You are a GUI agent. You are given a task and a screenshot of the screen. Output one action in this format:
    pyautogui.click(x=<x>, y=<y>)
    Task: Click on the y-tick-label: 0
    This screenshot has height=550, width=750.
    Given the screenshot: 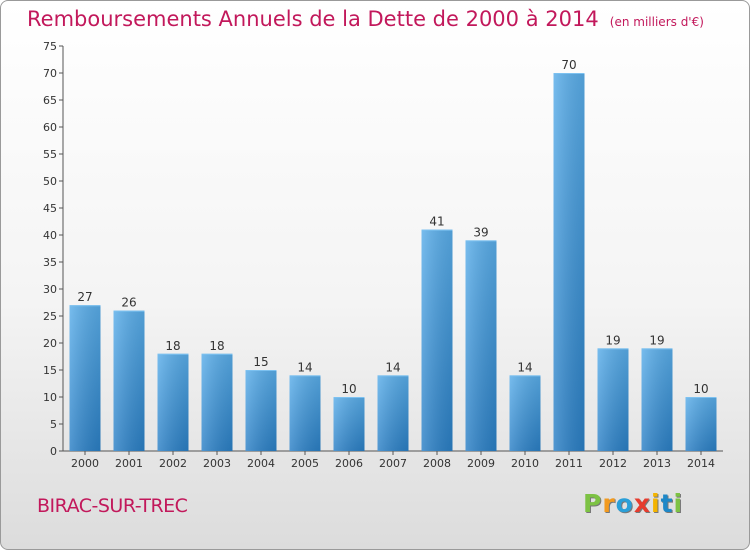 What is the action you would take?
    pyautogui.click(x=53, y=451)
    